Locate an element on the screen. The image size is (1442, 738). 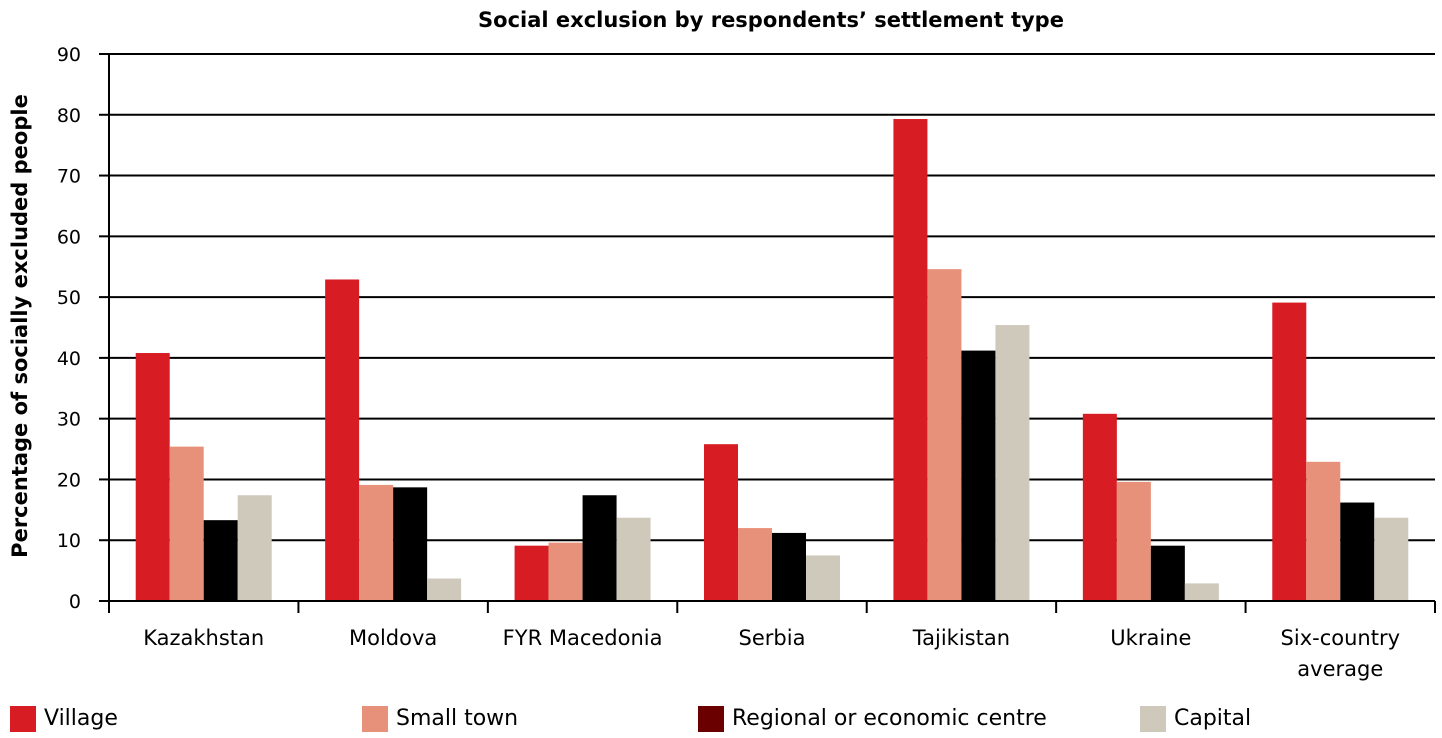
y-tick-label: 60 is located at coordinates (69, 237).